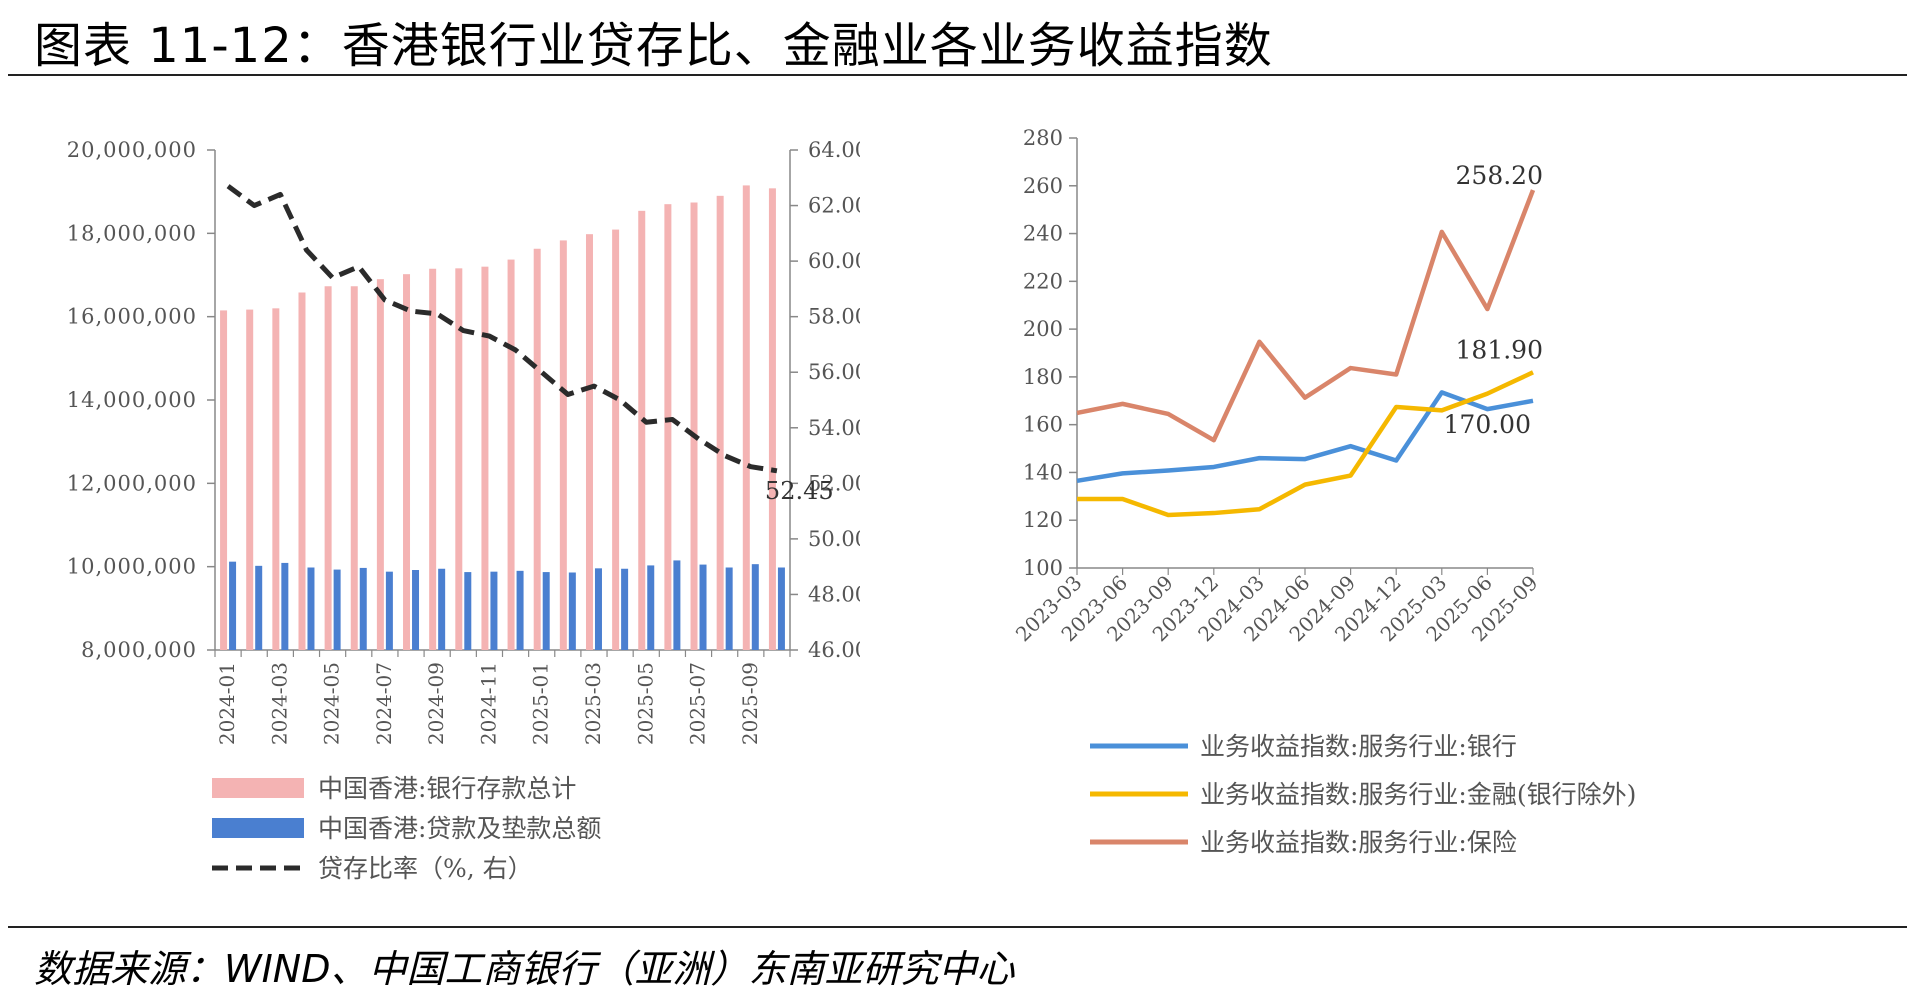 Image resolution: width=1915 pixels, height=993 pixels. What do you see at coordinates (957, 75) in the screenshot?
I see `top-divider` at bounding box center [957, 75].